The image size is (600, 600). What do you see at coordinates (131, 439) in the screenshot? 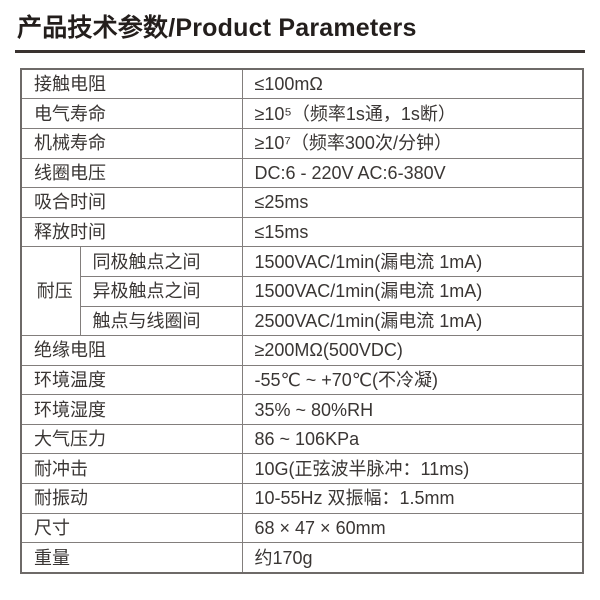
I see `param-label: 大气压力` at bounding box center [131, 439].